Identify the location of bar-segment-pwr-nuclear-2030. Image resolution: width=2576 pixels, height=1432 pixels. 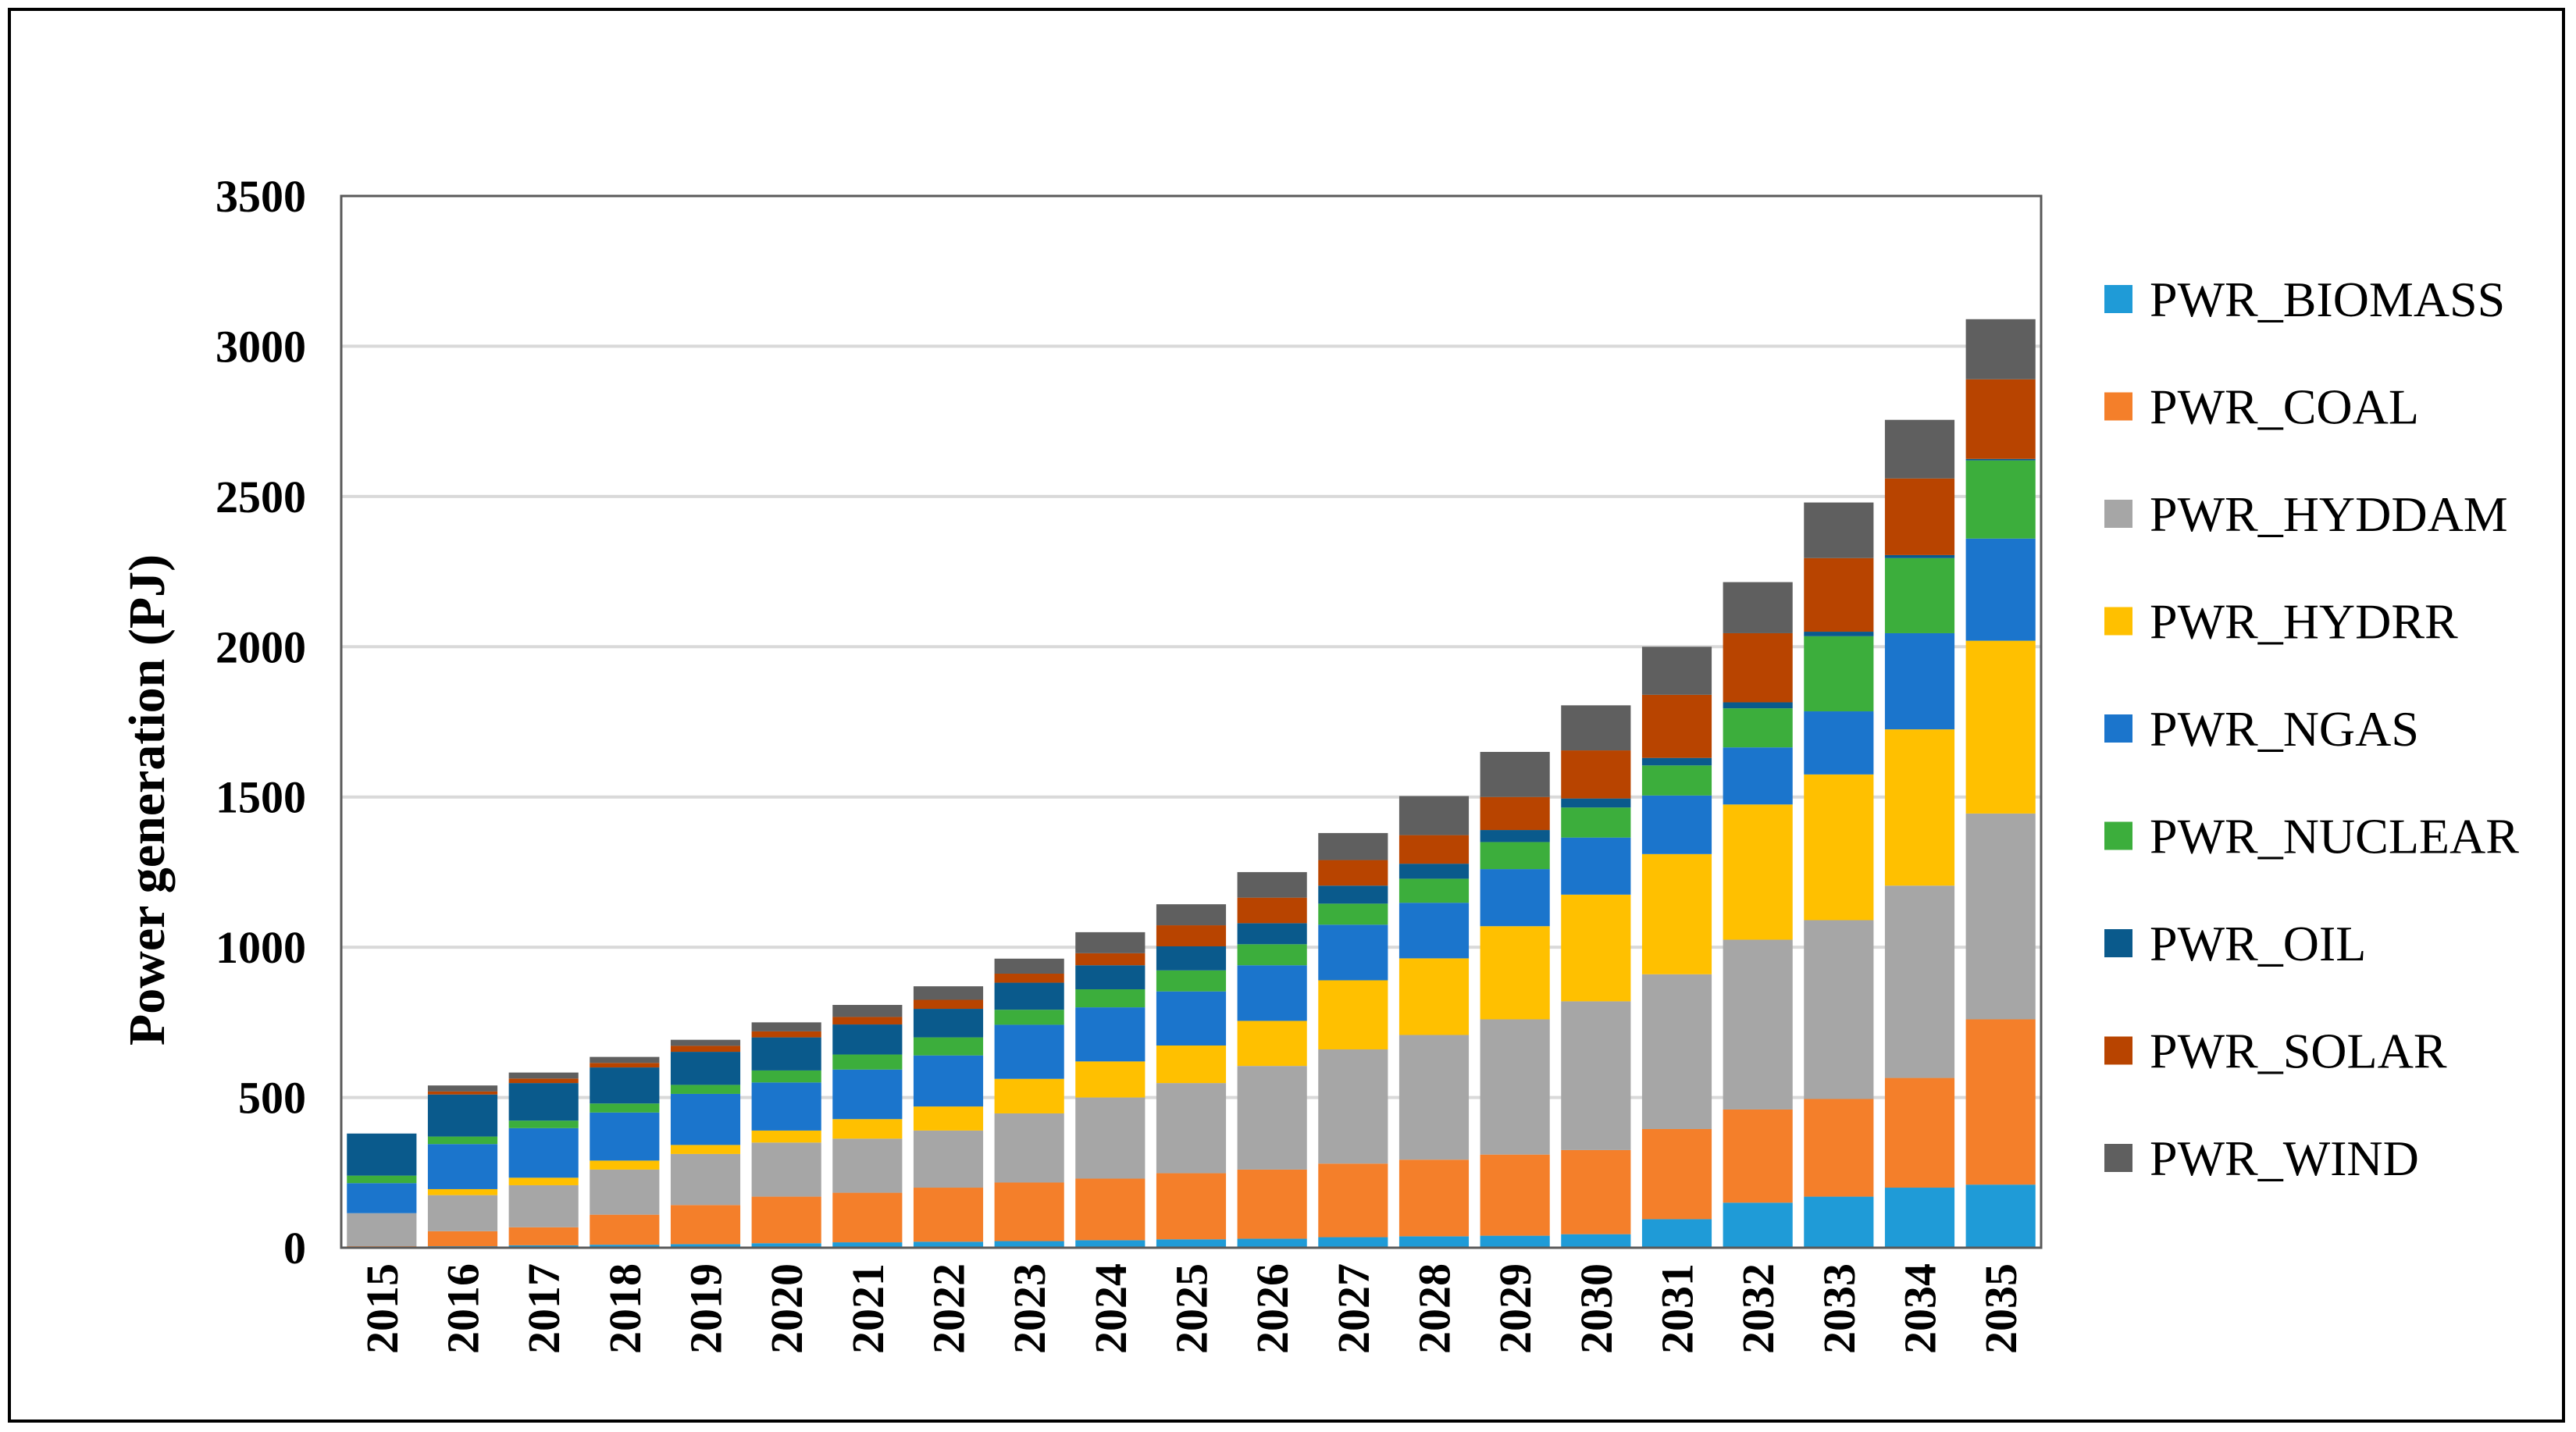
(1596, 822).